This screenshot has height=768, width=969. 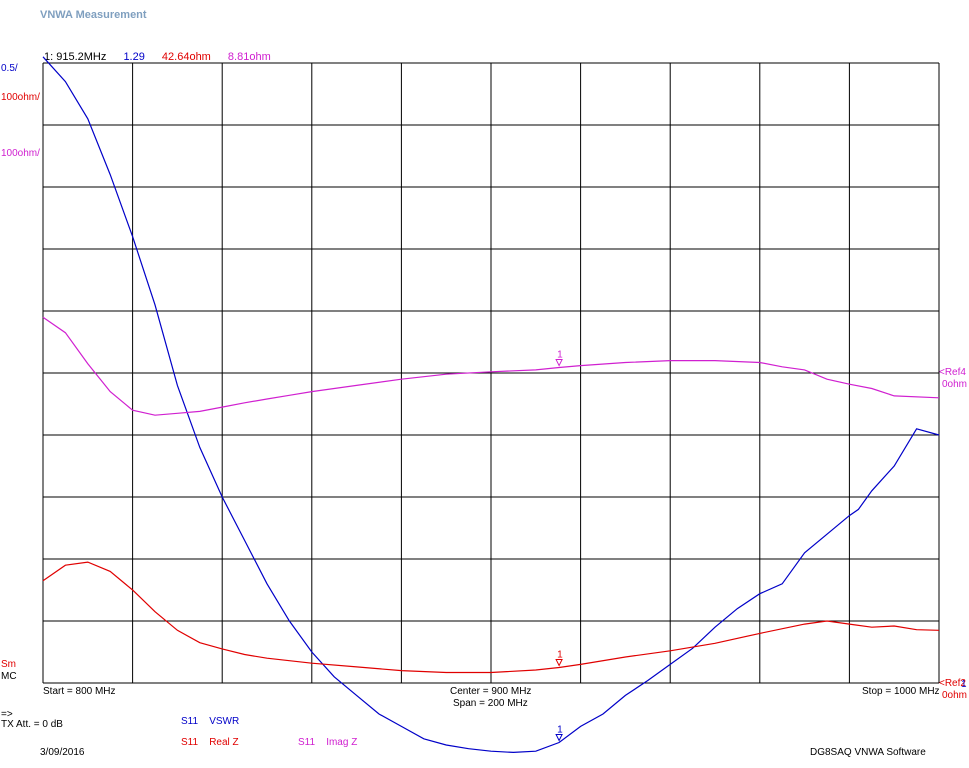 What do you see at coordinates (186, 57) in the screenshot?
I see `marker-real-value: 42.64ohm` at bounding box center [186, 57].